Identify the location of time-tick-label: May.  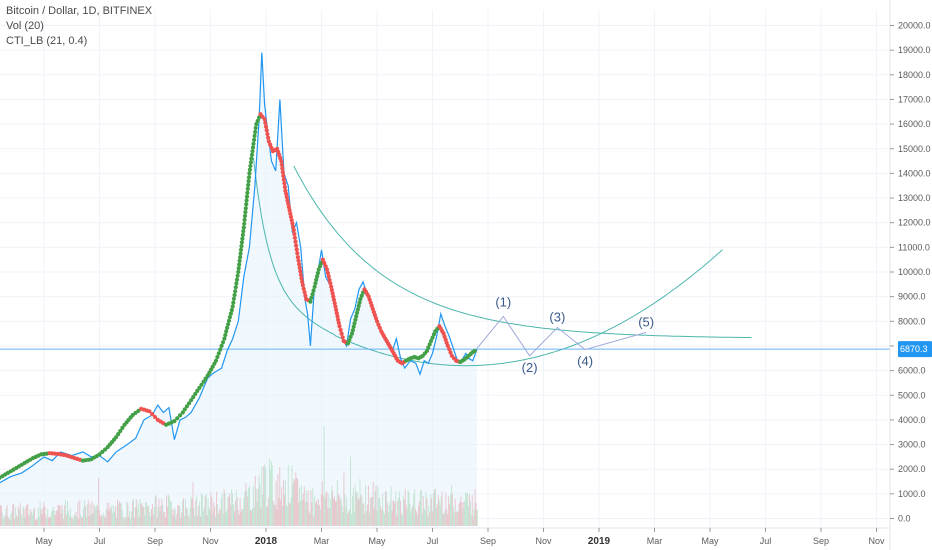
(377, 541).